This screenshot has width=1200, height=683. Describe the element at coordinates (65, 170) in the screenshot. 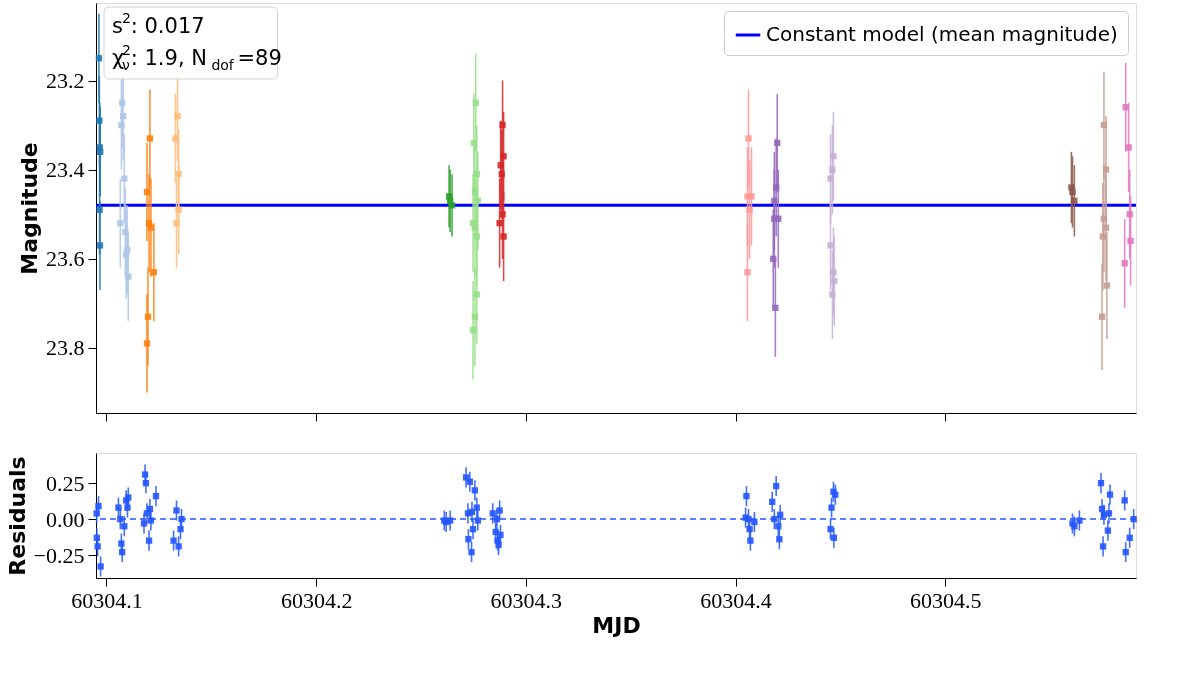

I see `y-tick-label: 23.4` at that location.